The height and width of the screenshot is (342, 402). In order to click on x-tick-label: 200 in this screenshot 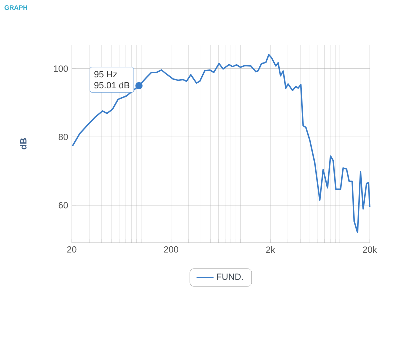, I will do `click(171, 249)`.